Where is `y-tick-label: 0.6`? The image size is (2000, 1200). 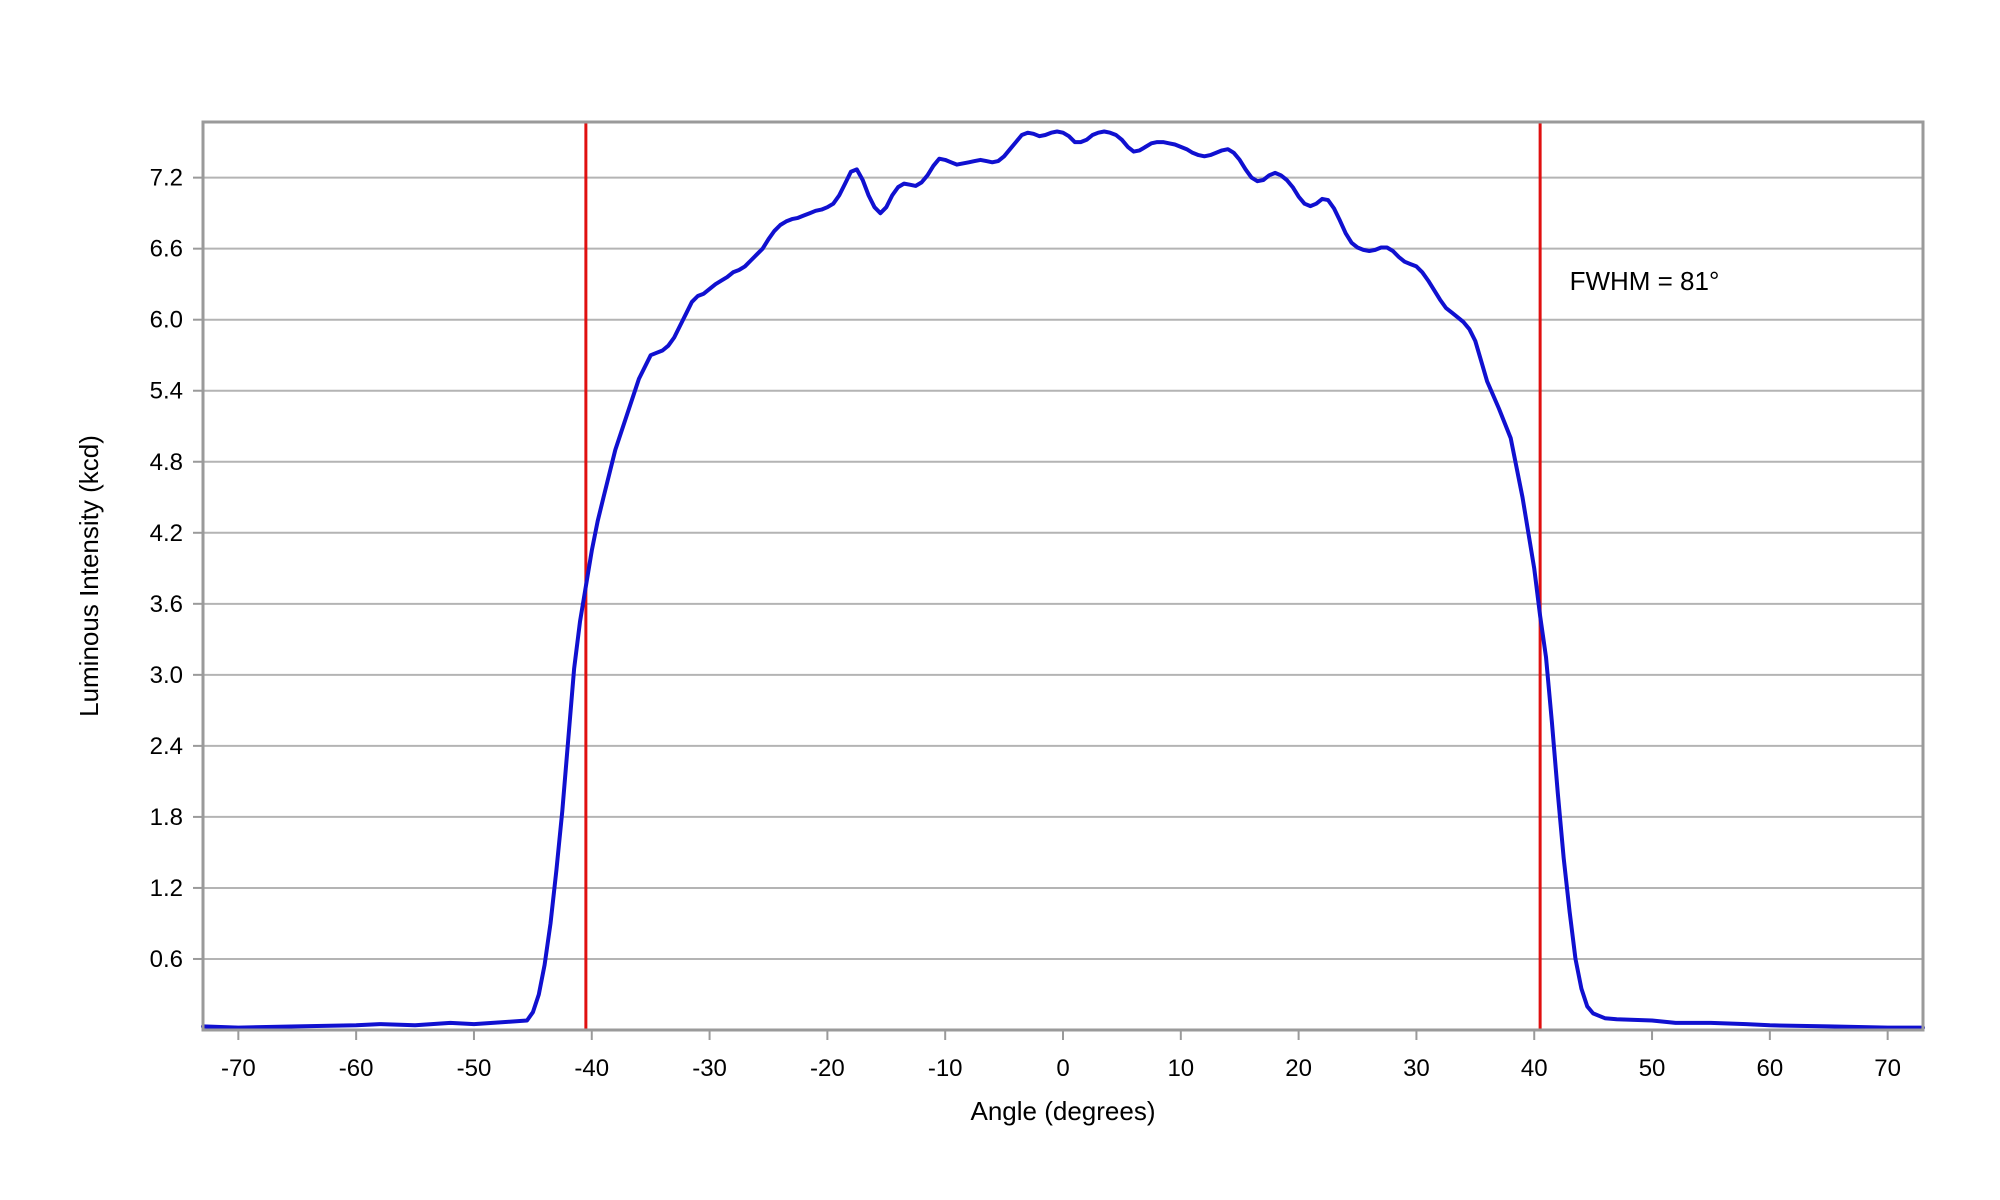
y-tick-label: 0.6 is located at coordinates (166, 959).